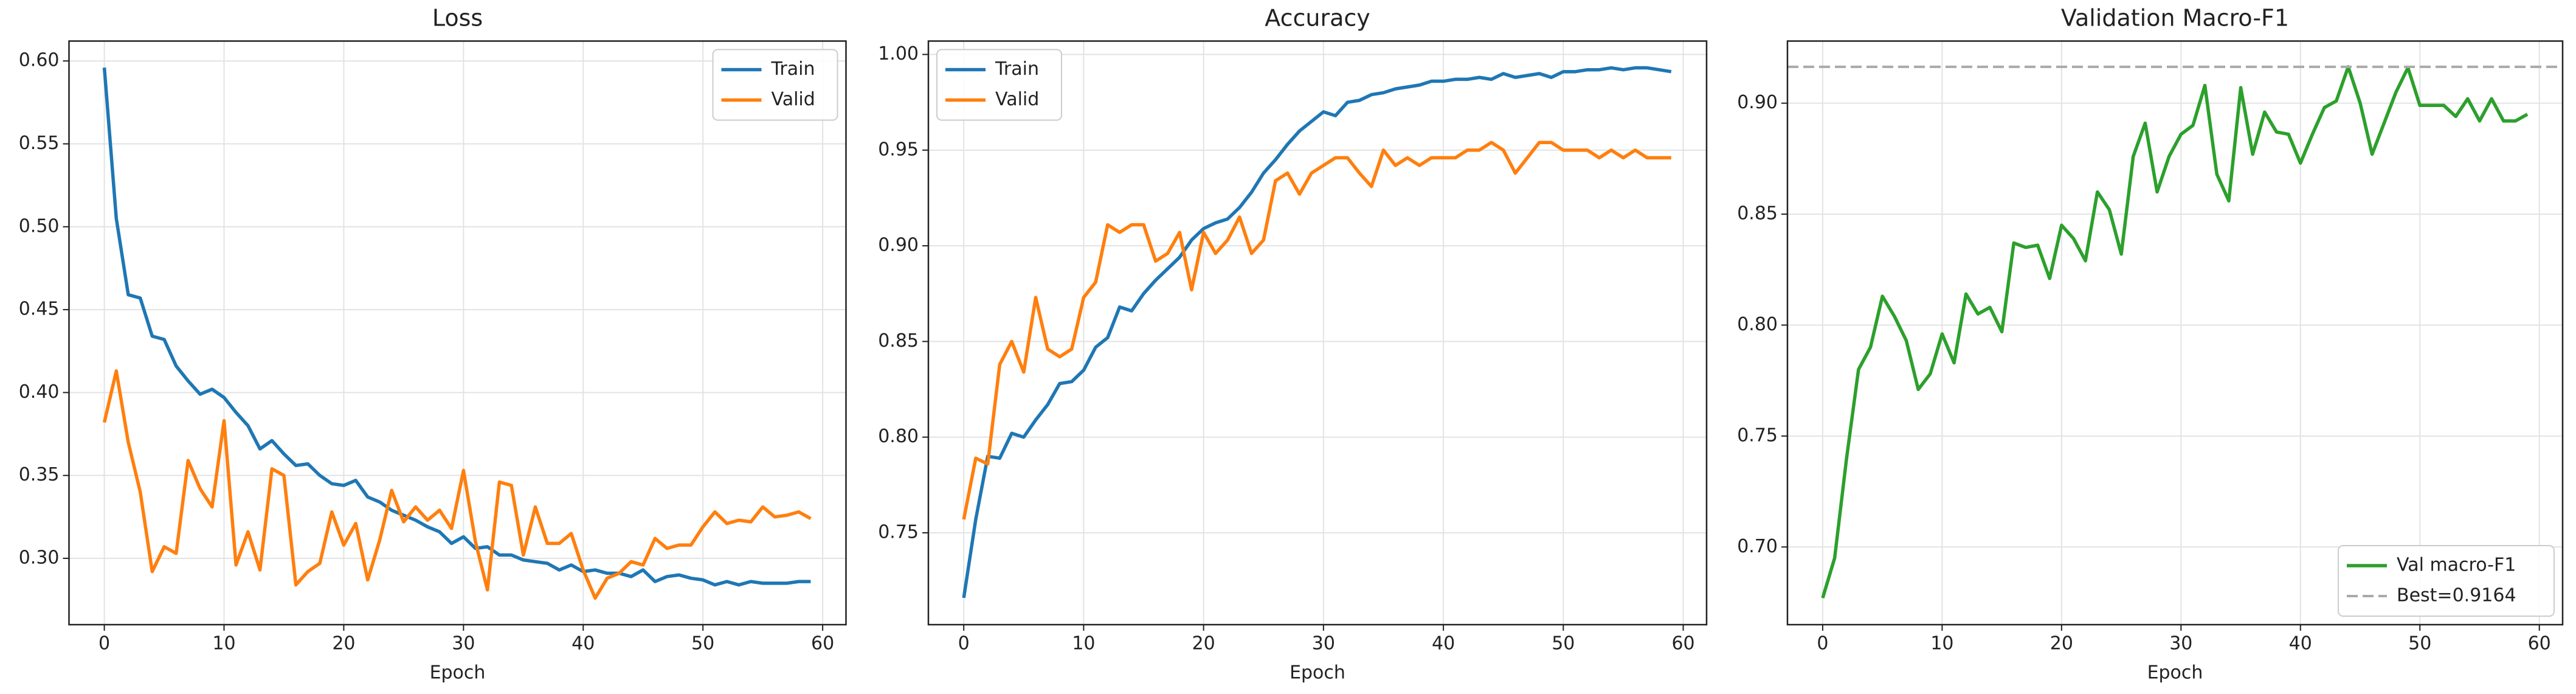 This screenshot has width=2576, height=694. Describe the element at coordinates (39, 226) in the screenshot. I see `y-tick-label: 0.50` at that location.